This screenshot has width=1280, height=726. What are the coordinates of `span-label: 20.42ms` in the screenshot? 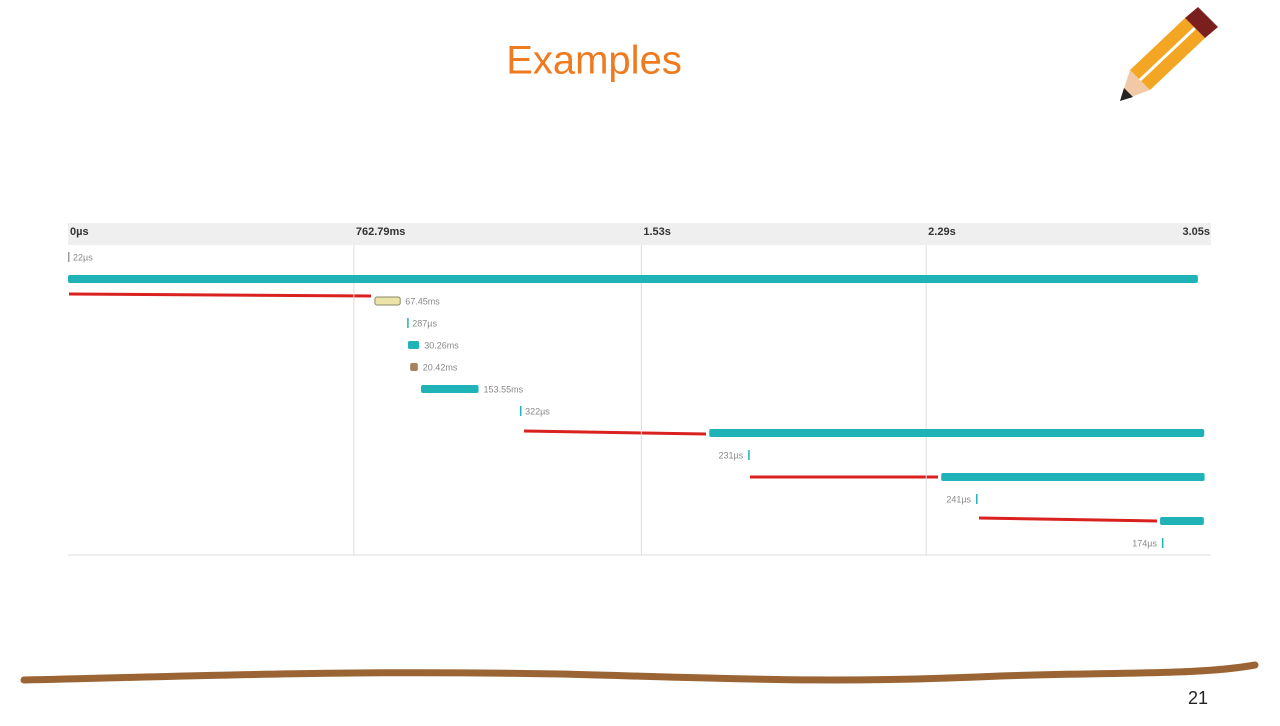 It's located at (440, 367).